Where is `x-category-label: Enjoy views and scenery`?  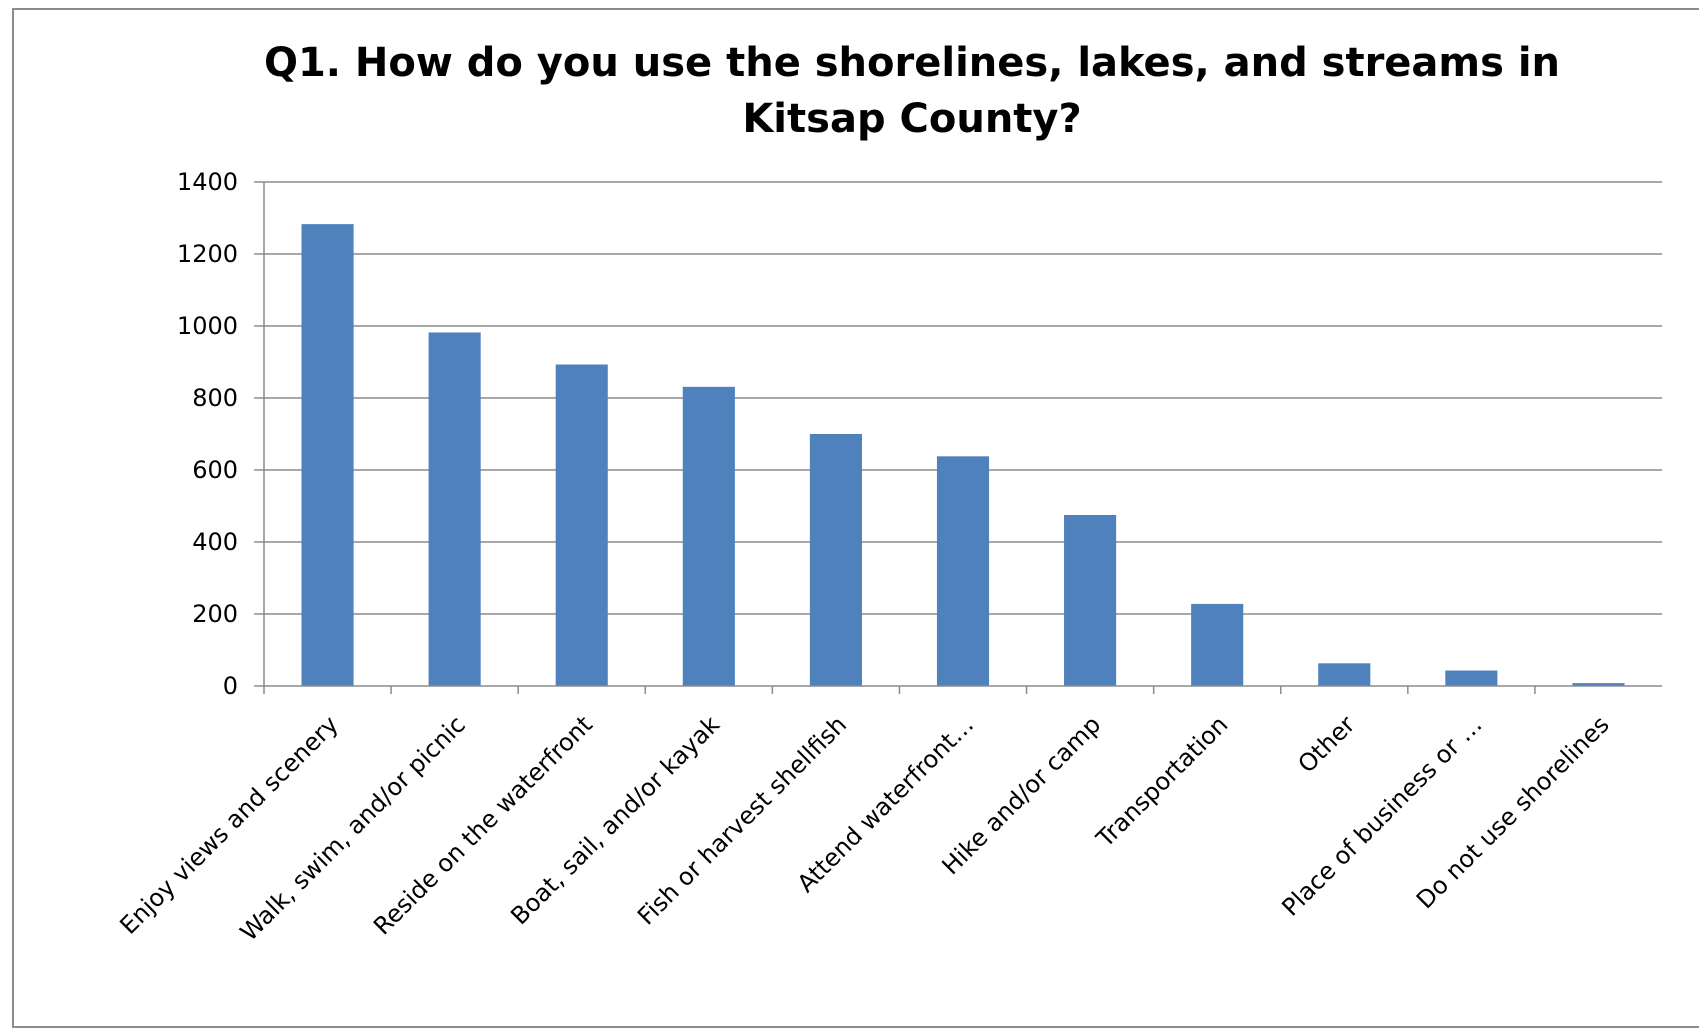
x-category-label: Enjoy views and scenery is located at coordinates (229, 824).